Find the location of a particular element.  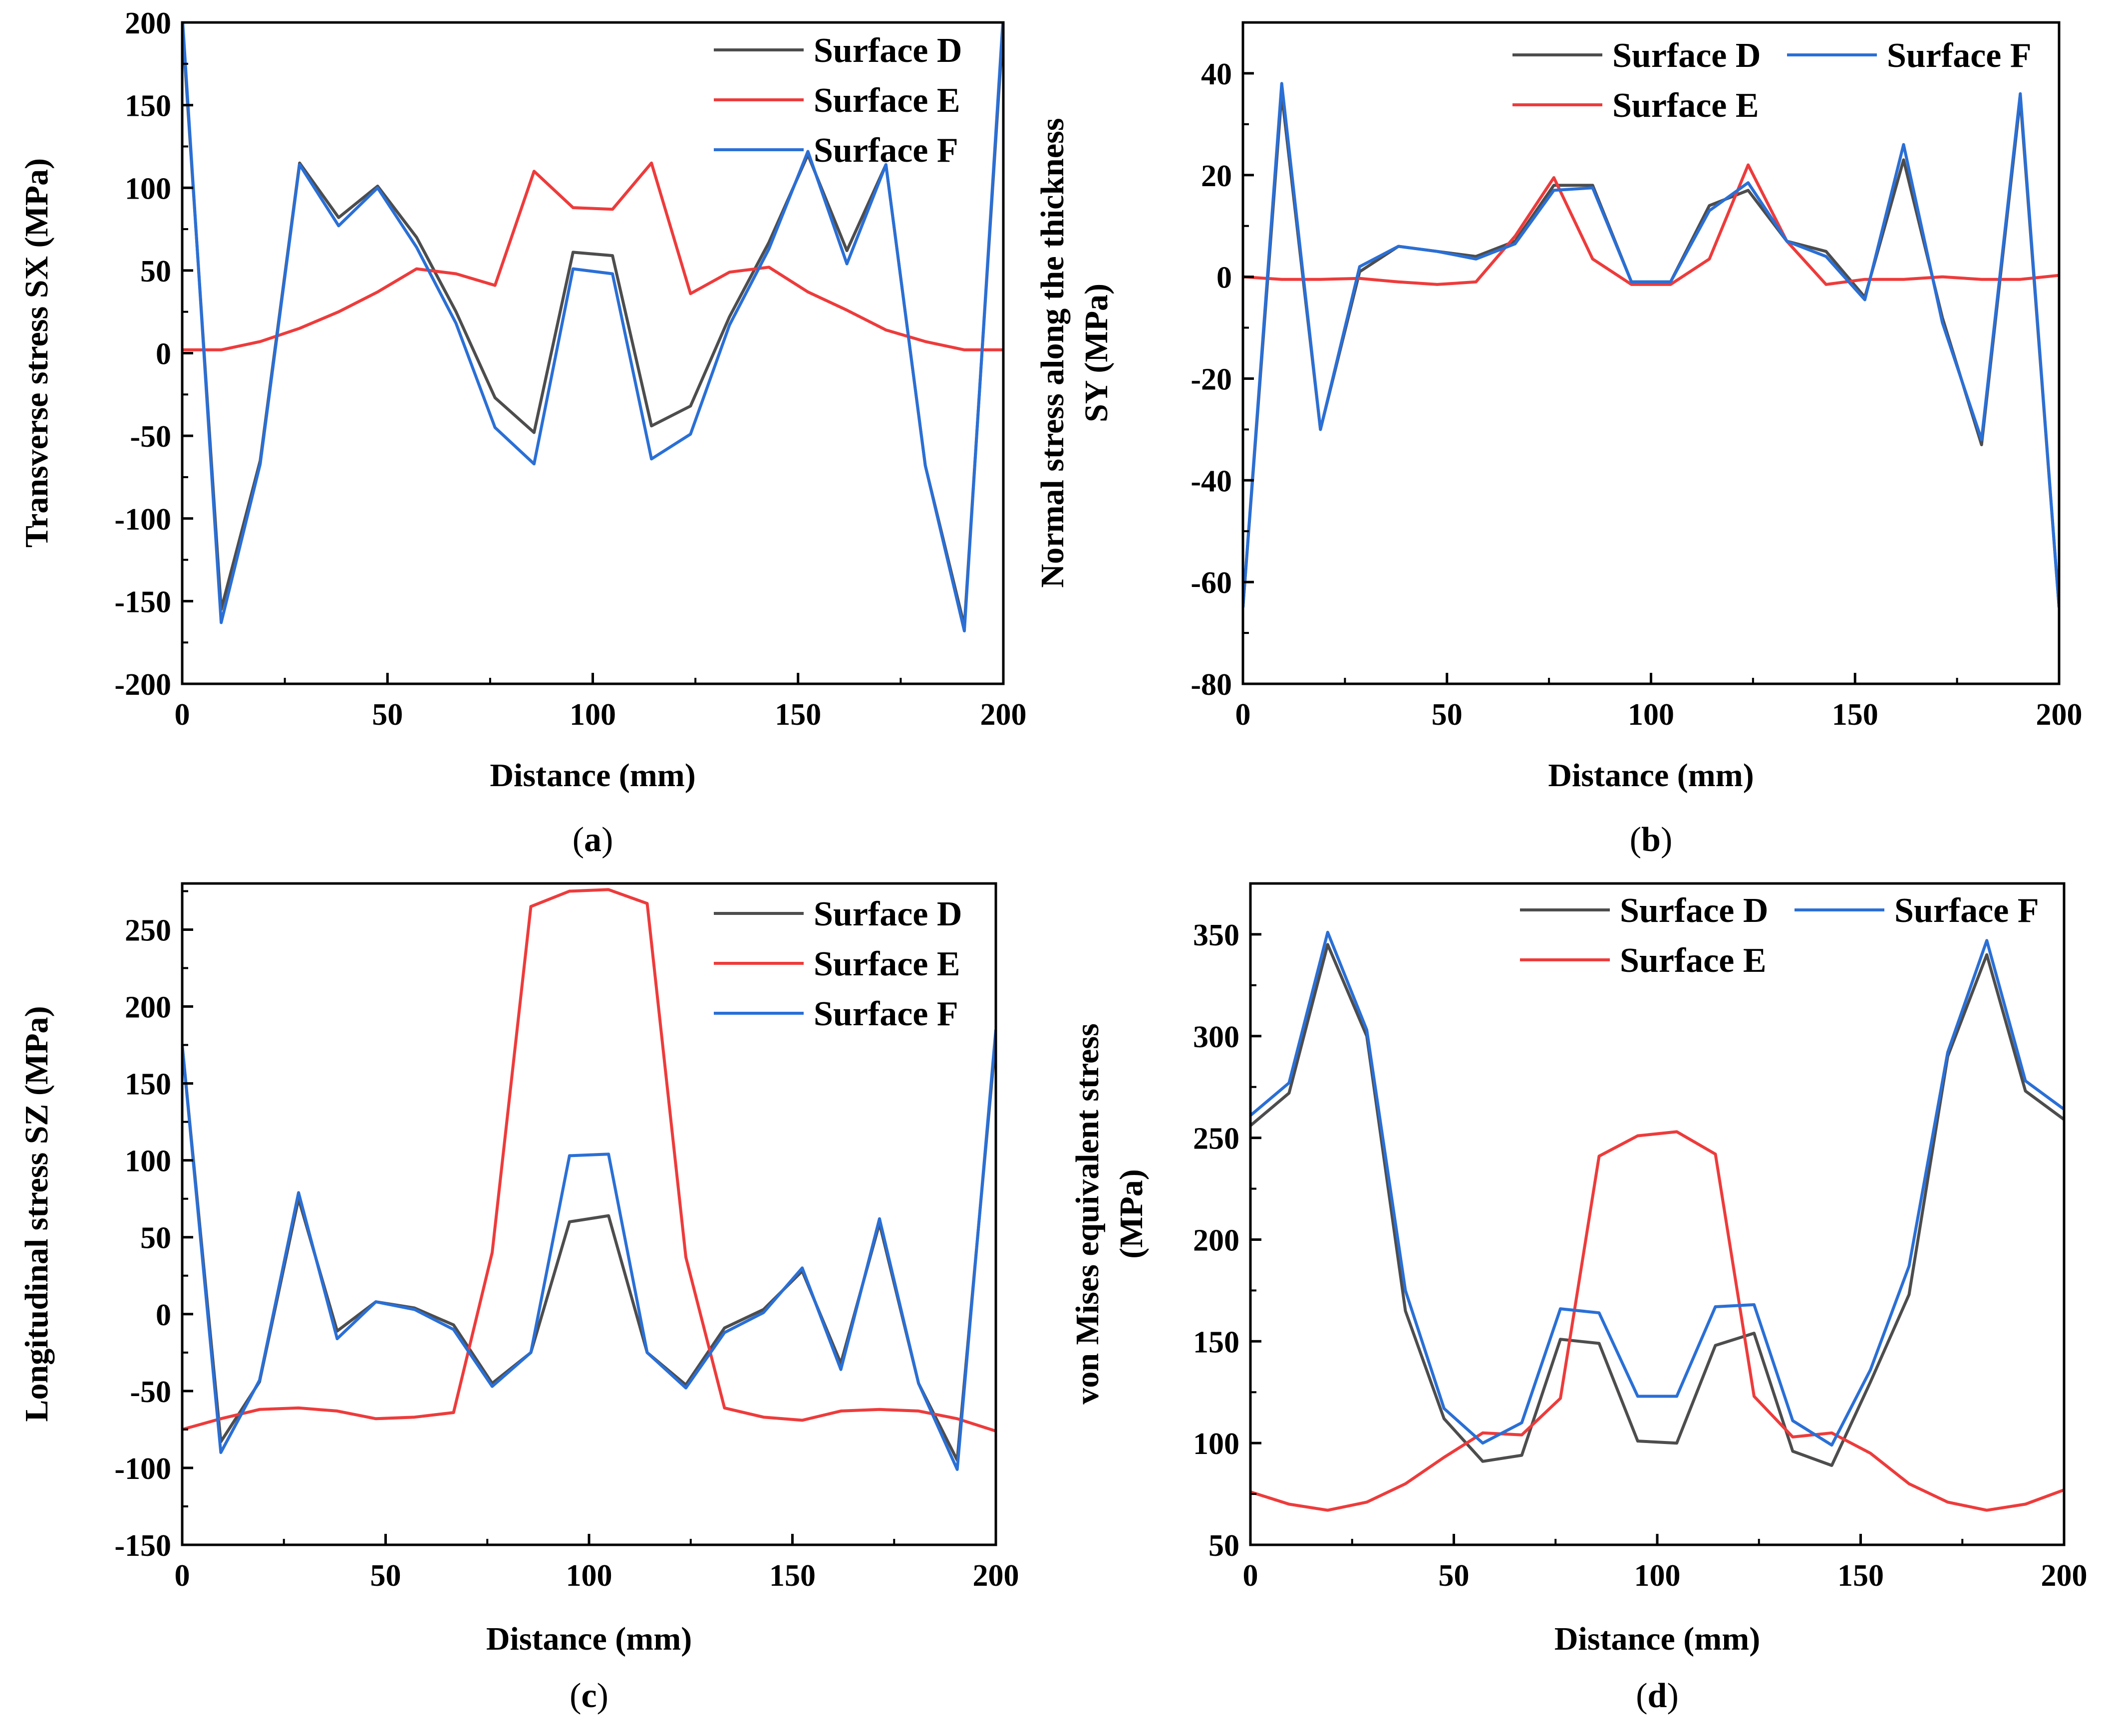

y-axis-label-line: SY (MPa) is located at coordinates (1096, 353).